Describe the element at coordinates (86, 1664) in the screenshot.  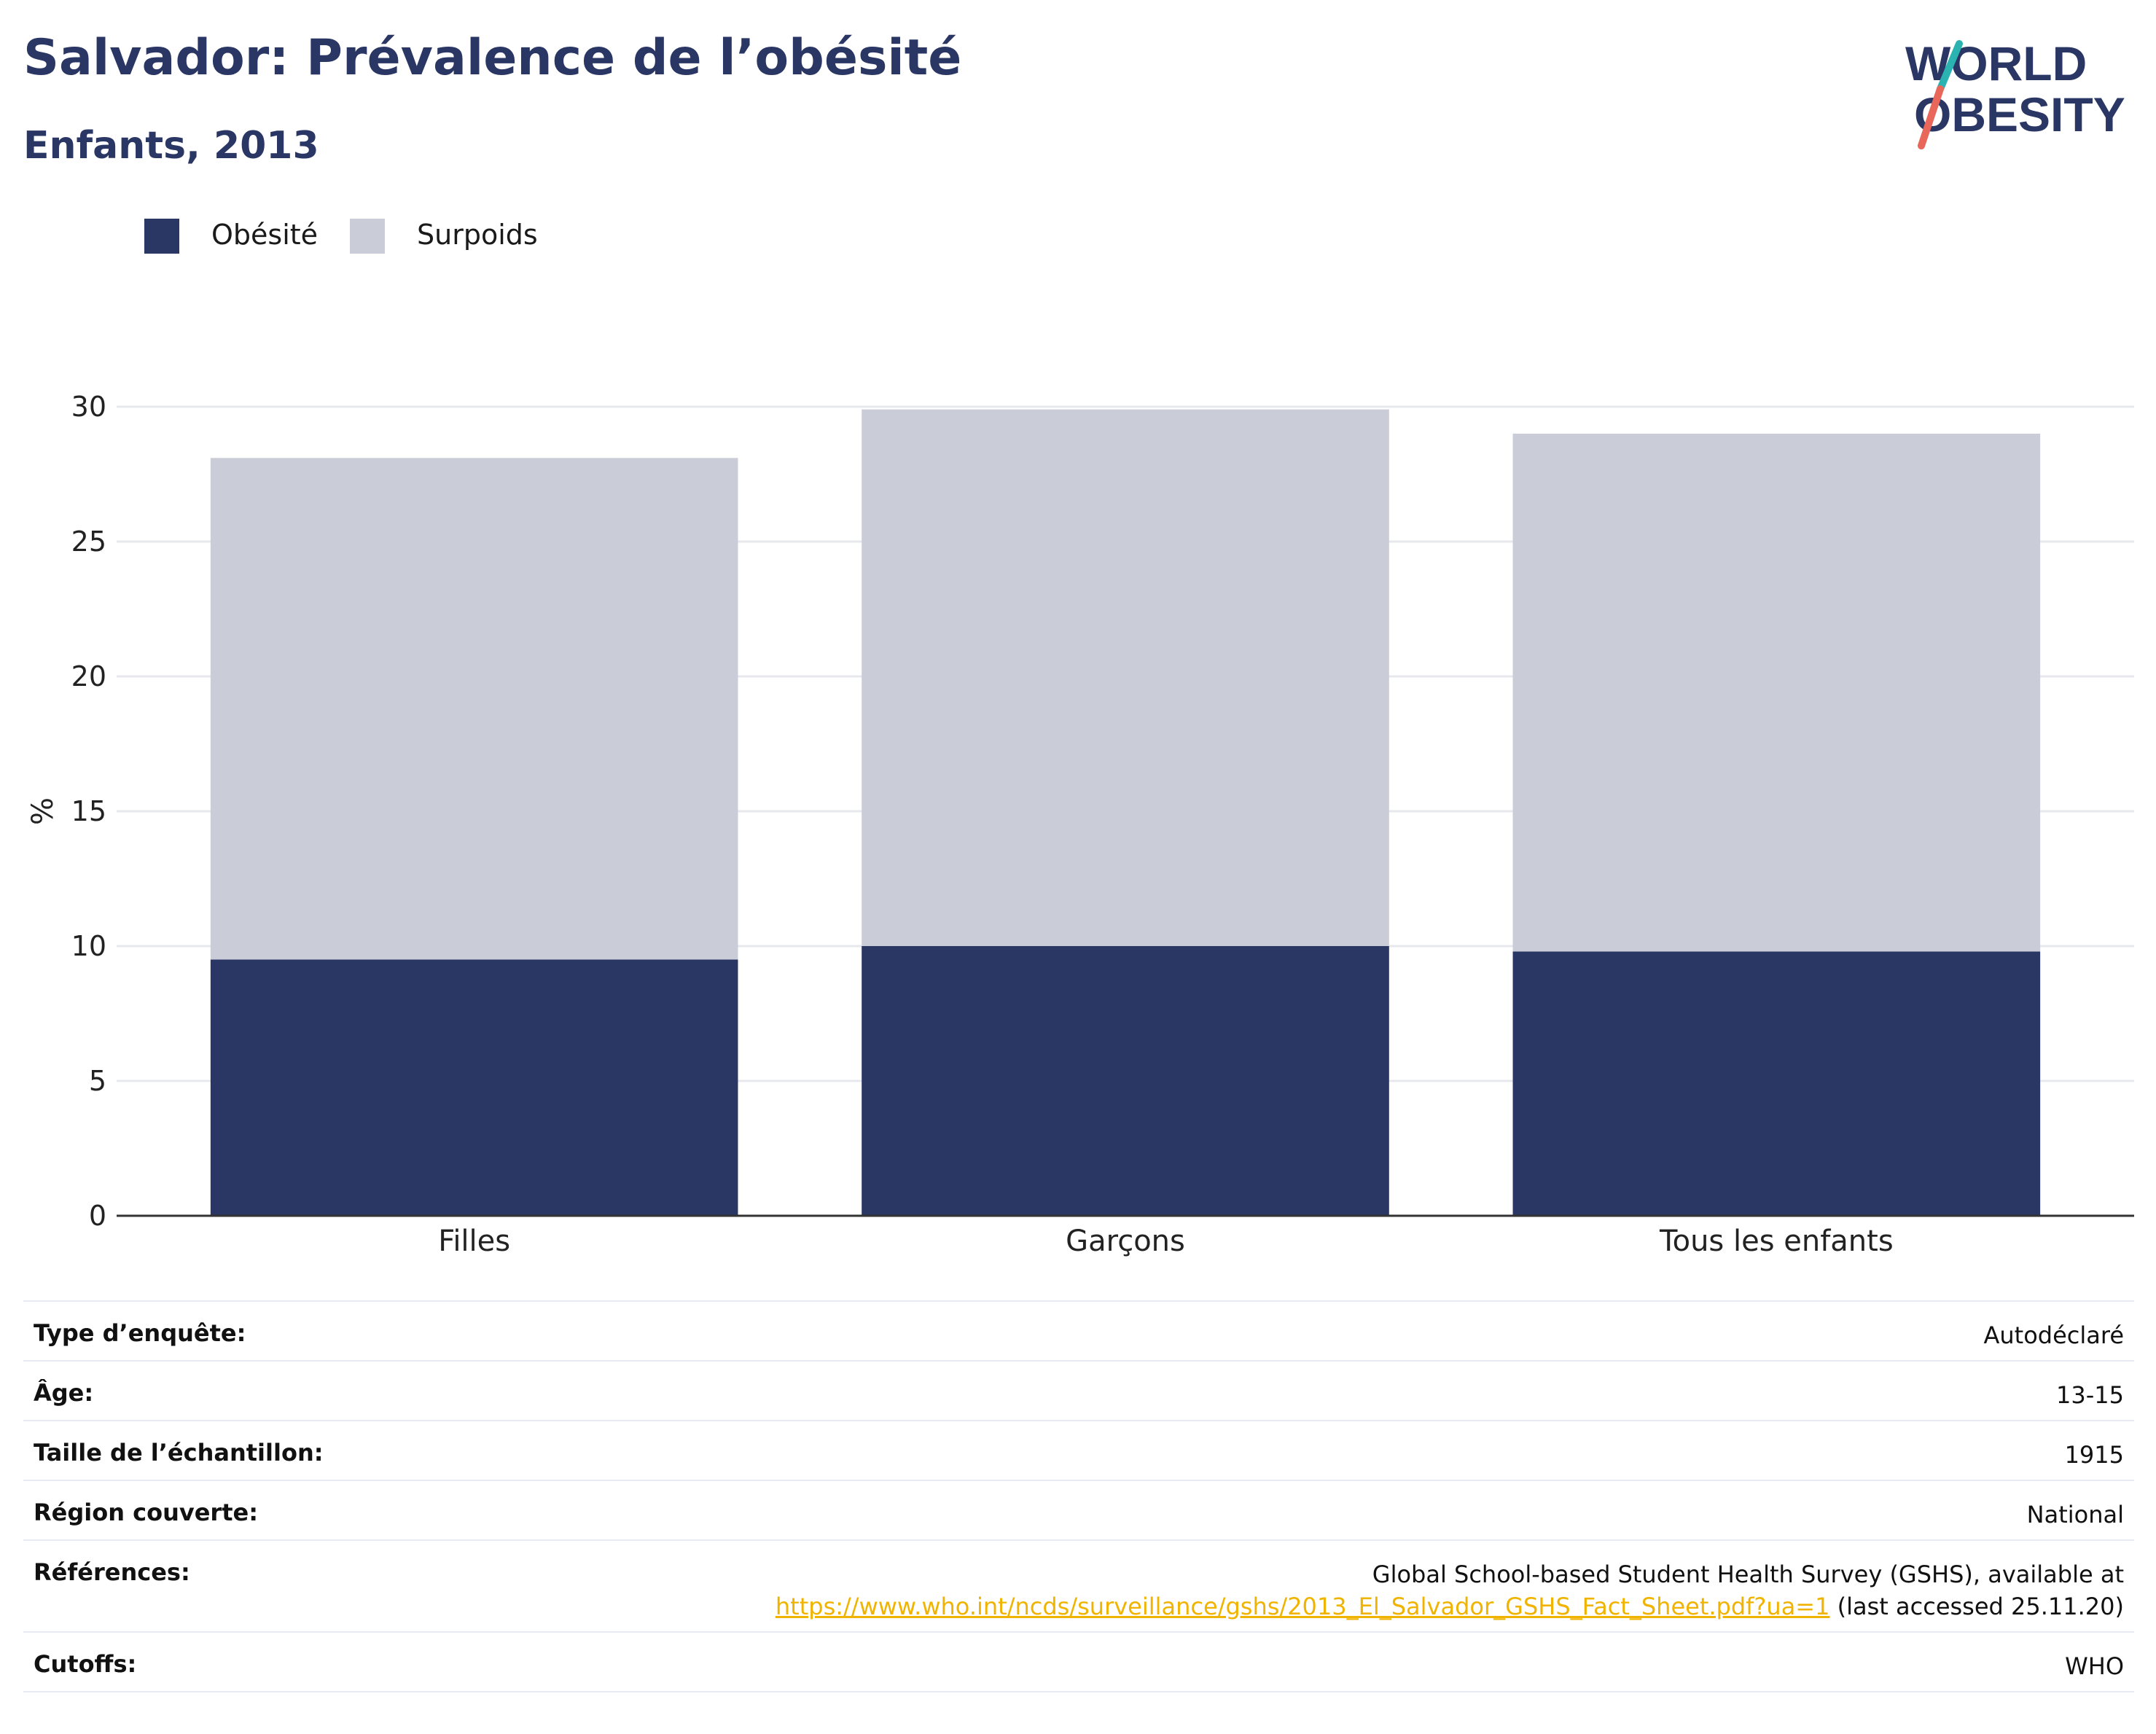
I see `cutoffs-label: Cutoffs:` at that location.